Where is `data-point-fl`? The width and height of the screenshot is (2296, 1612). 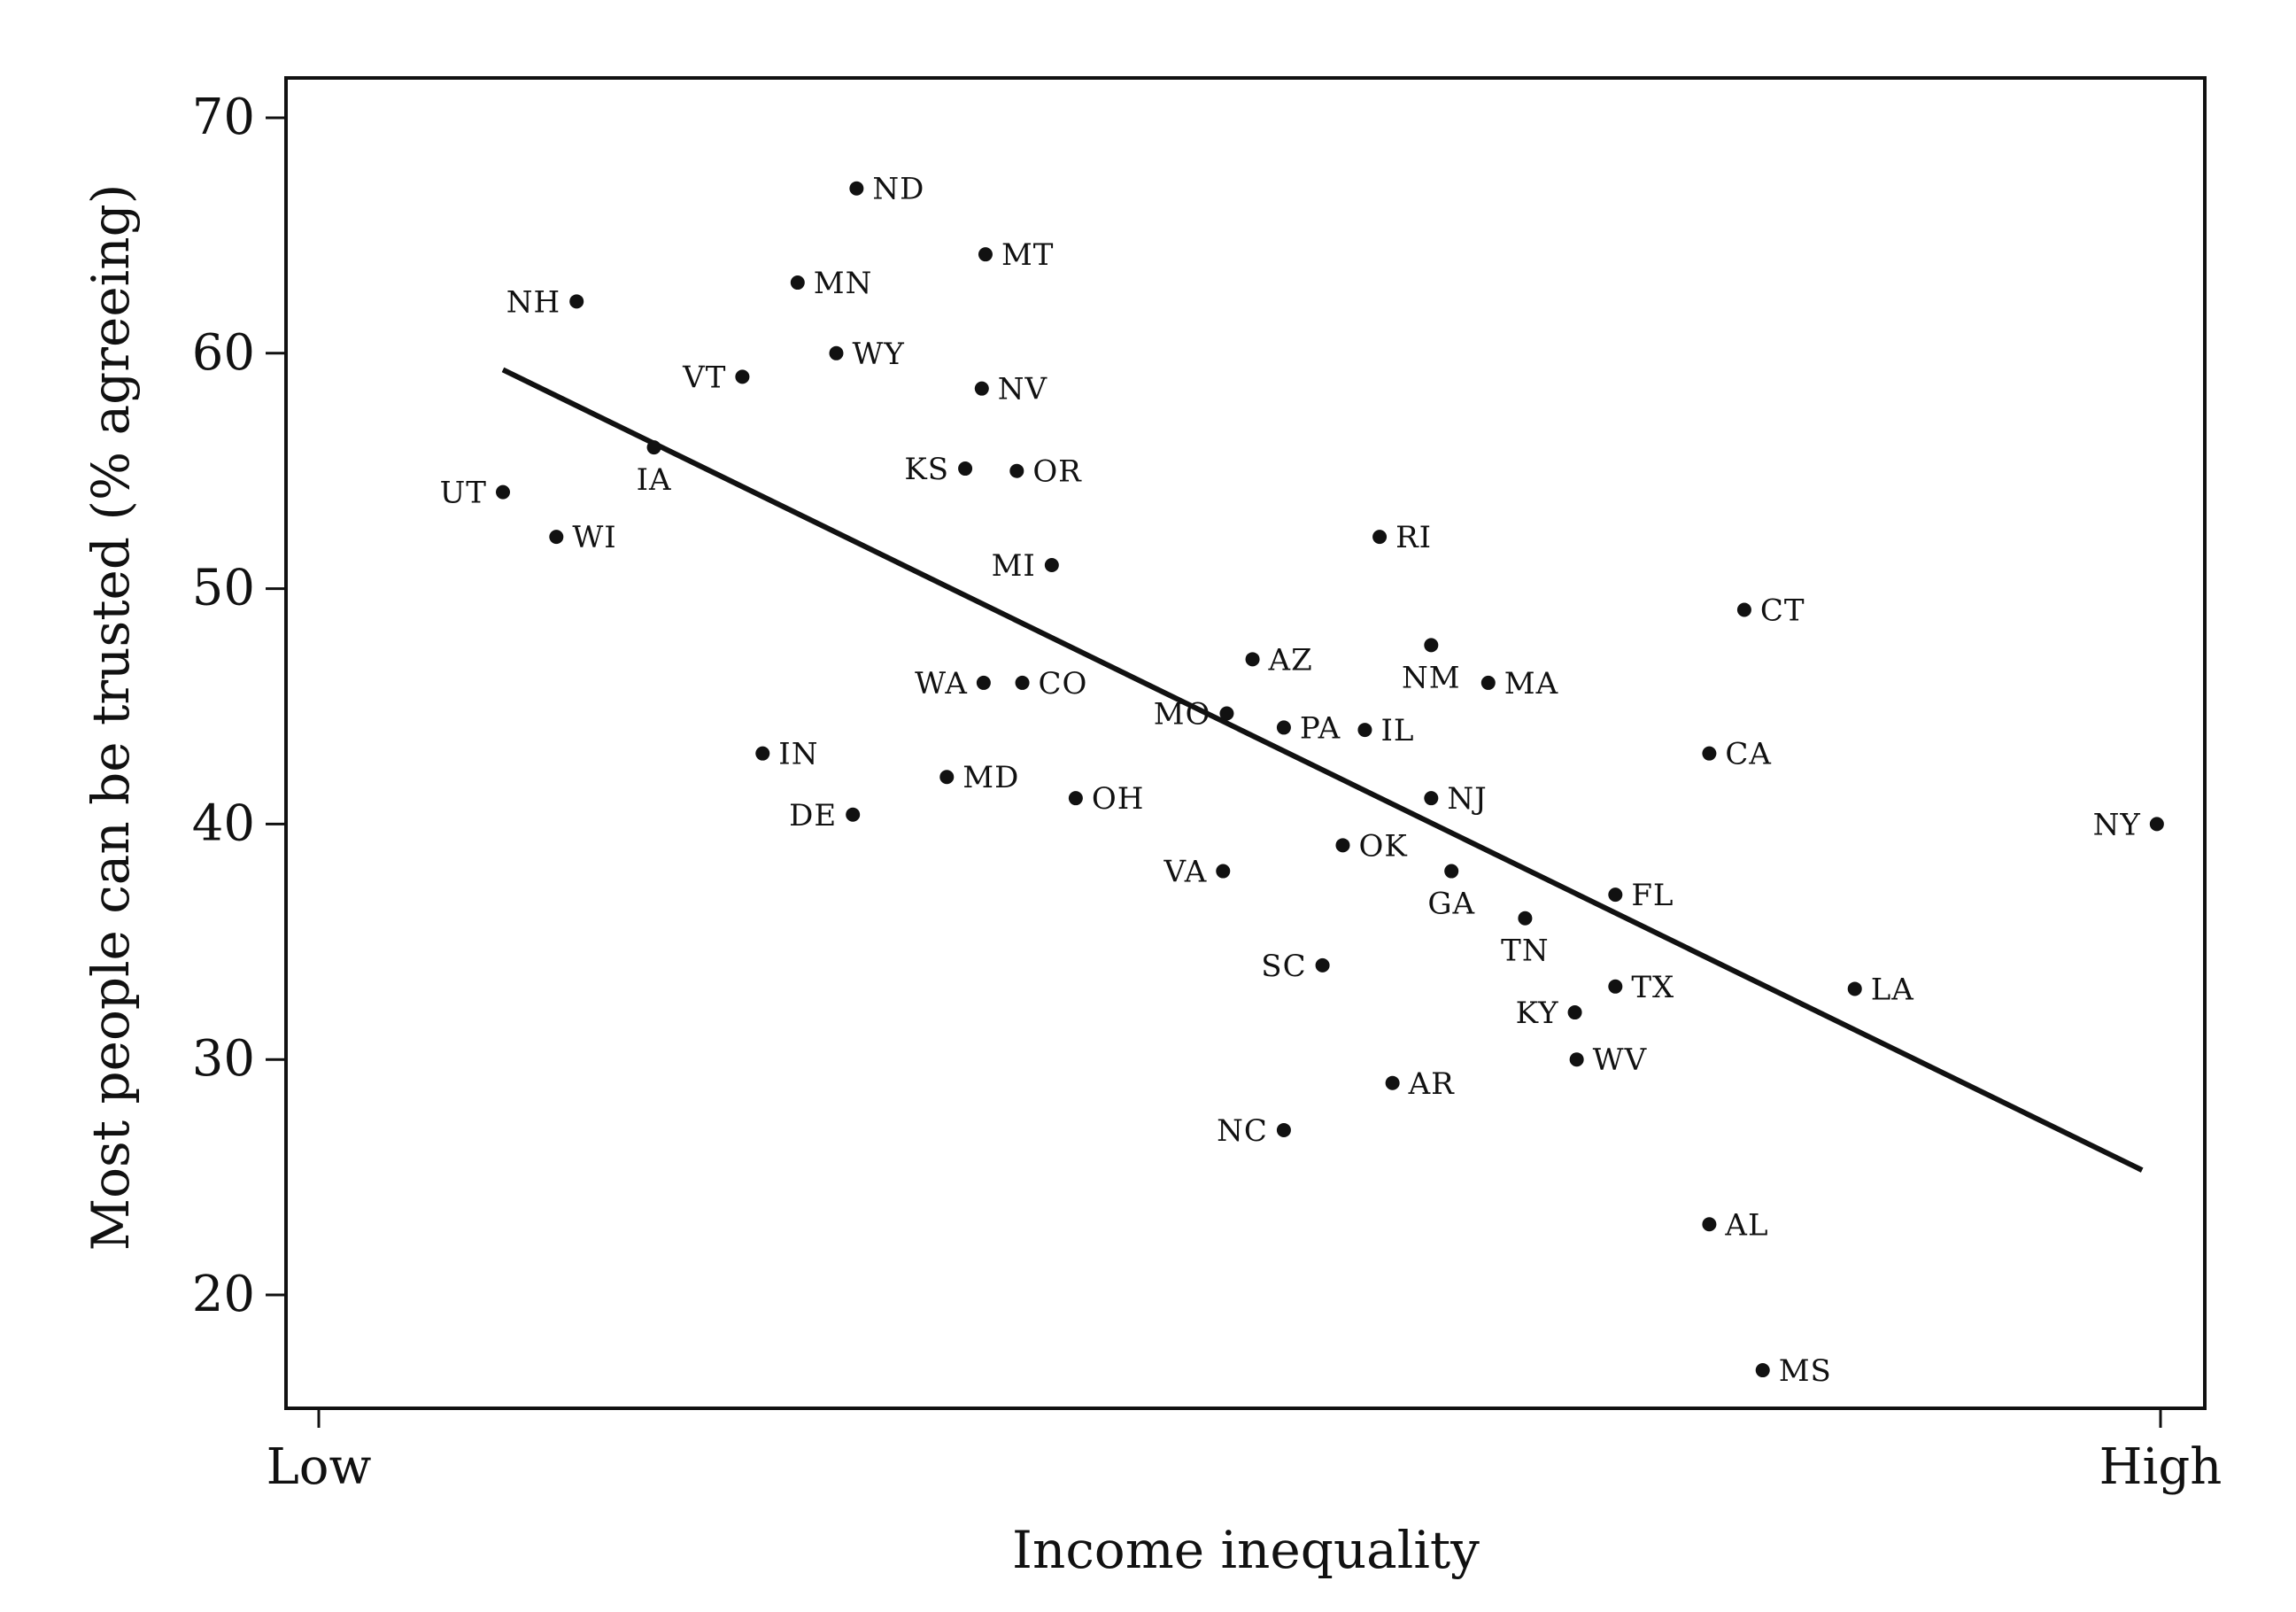 data-point-fl is located at coordinates (1615, 895).